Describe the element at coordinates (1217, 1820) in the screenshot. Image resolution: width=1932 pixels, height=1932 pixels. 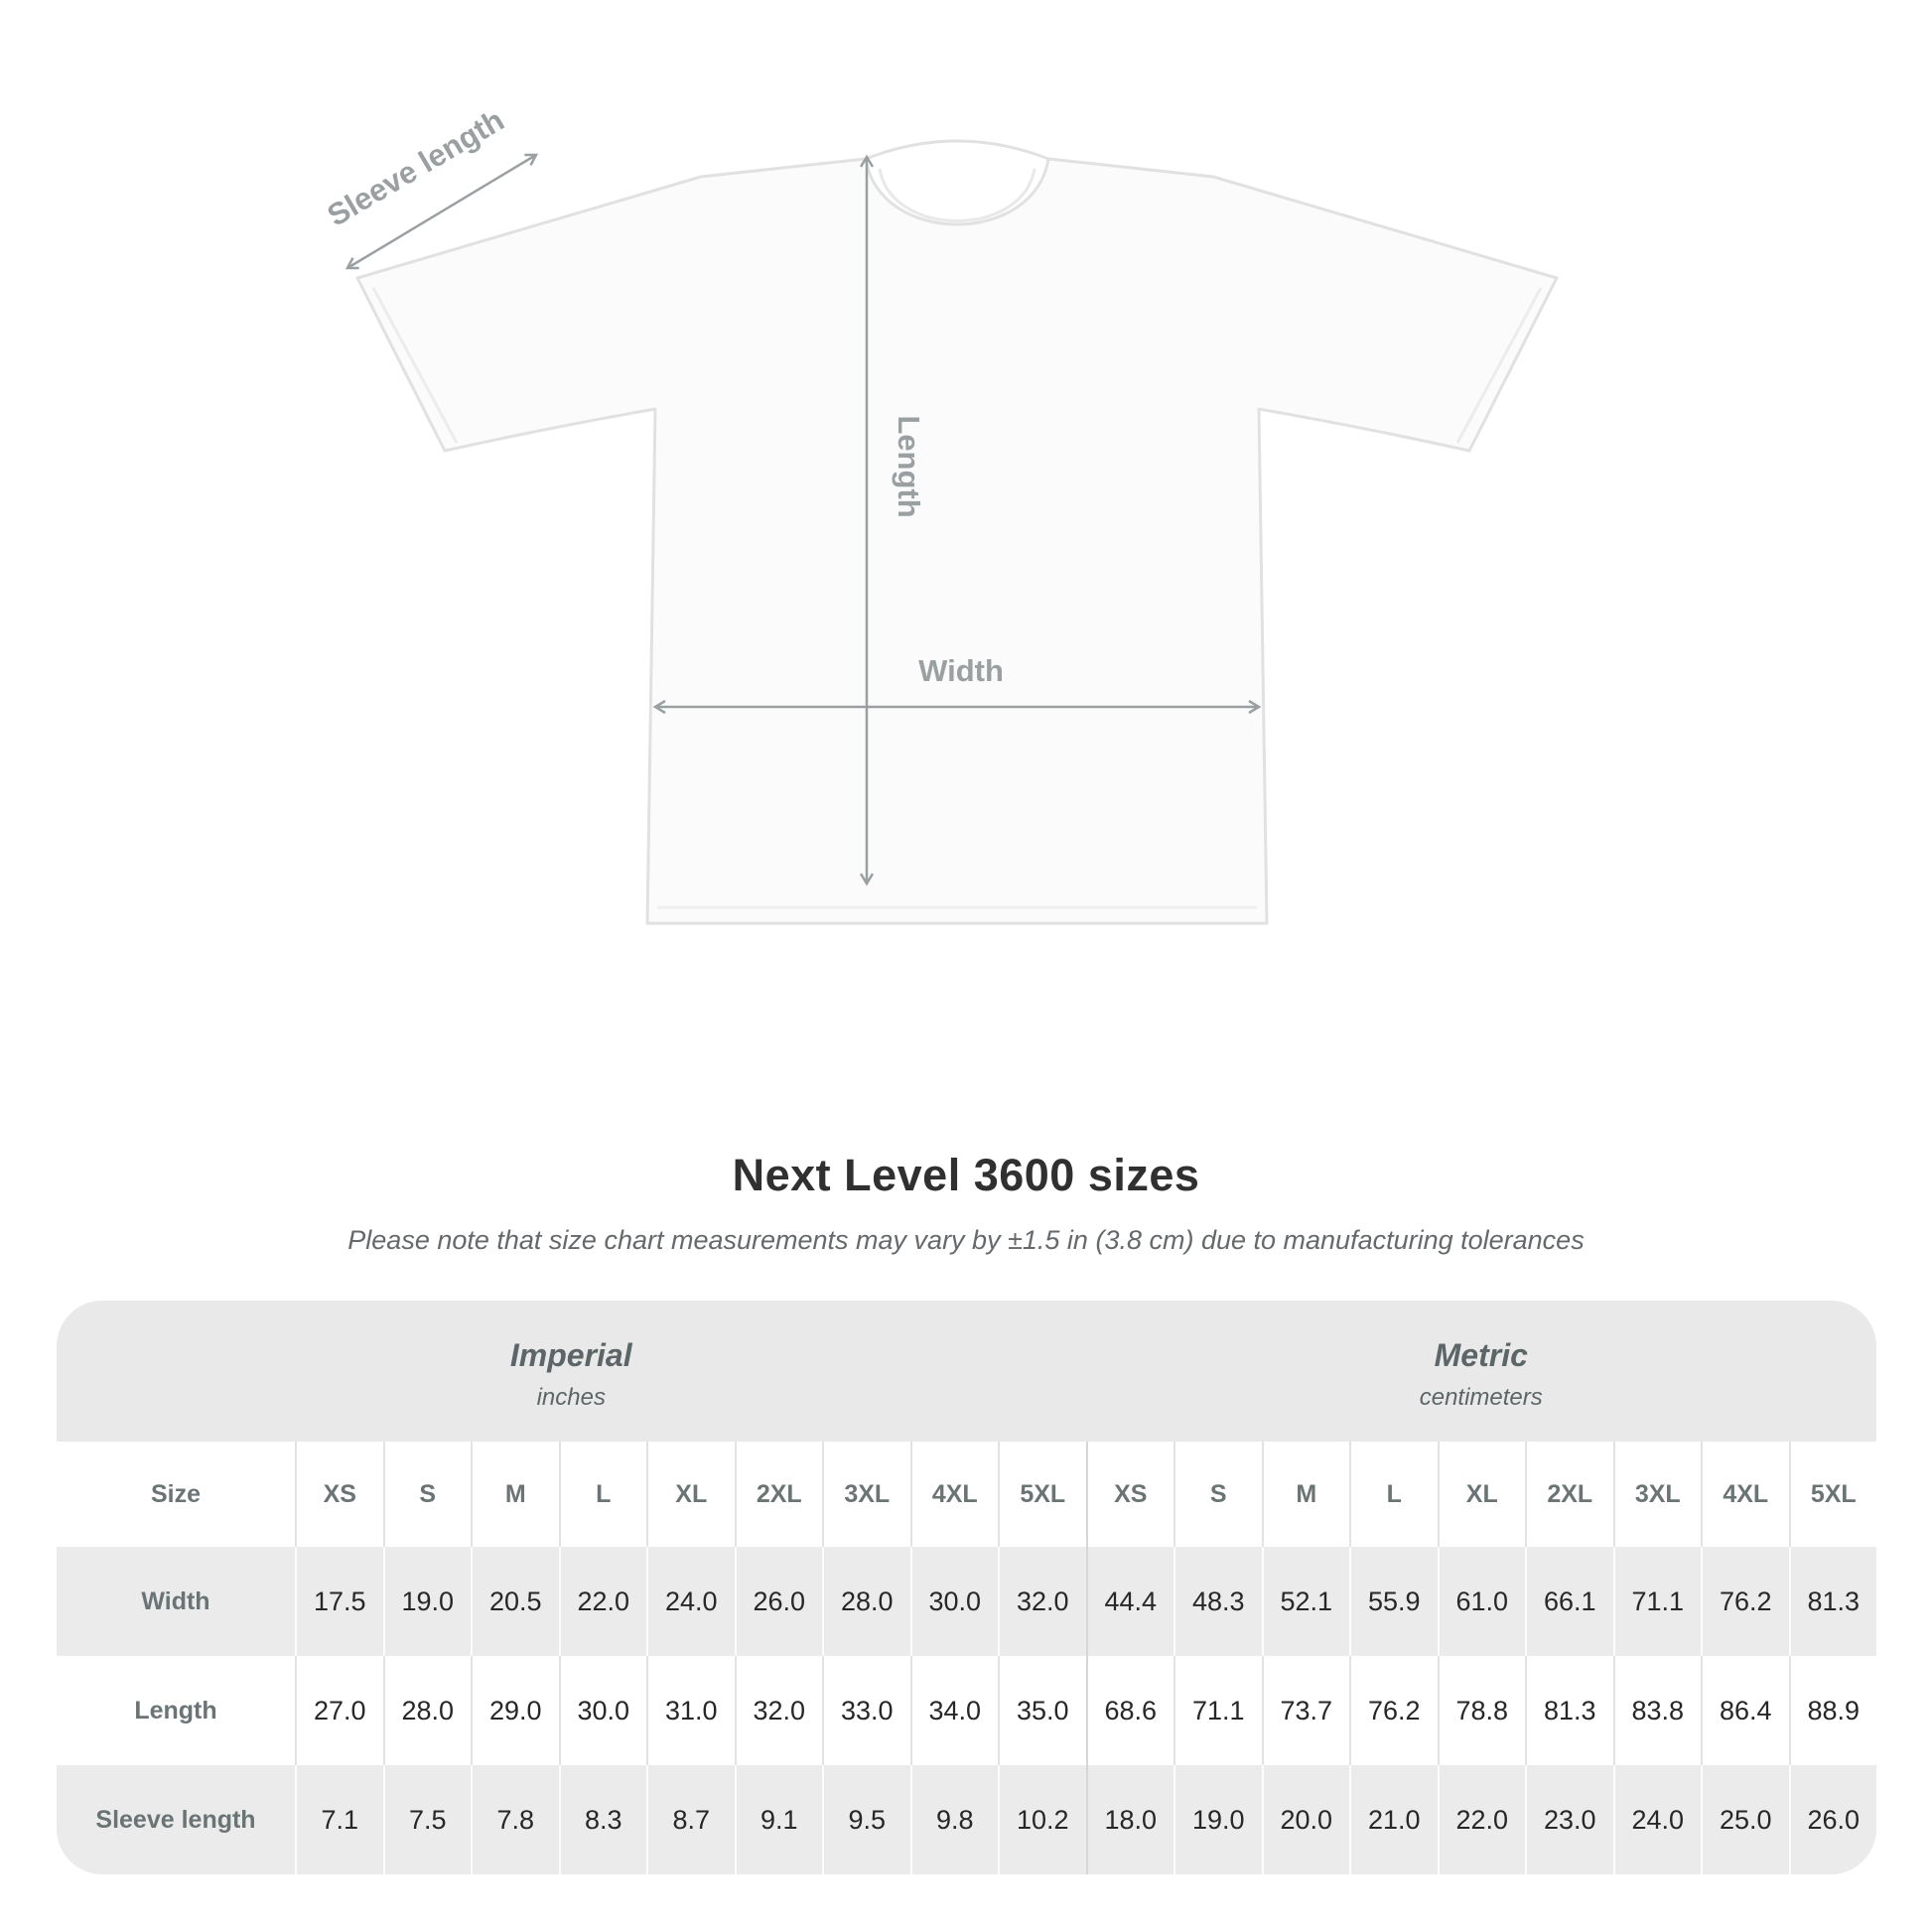
I see `sleeve-metric-value: 19.0` at that location.